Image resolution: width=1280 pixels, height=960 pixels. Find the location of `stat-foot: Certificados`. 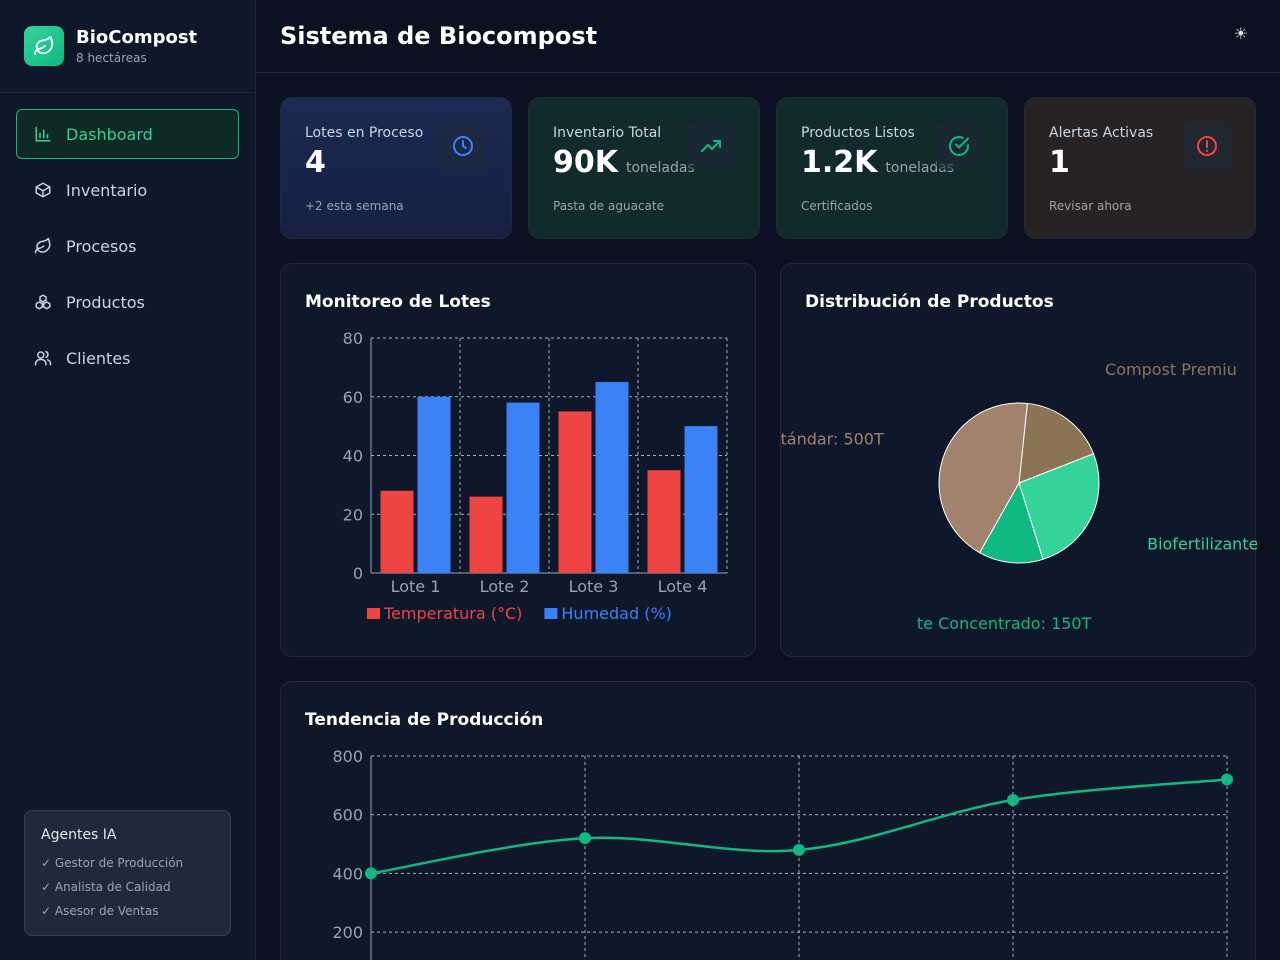

stat-foot: Certificados is located at coordinates (837, 206).